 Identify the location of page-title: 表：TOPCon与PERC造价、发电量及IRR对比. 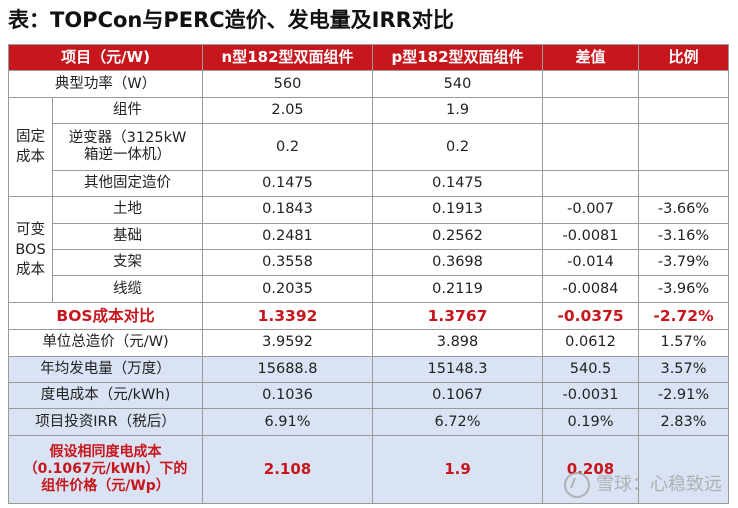
(231, 20).